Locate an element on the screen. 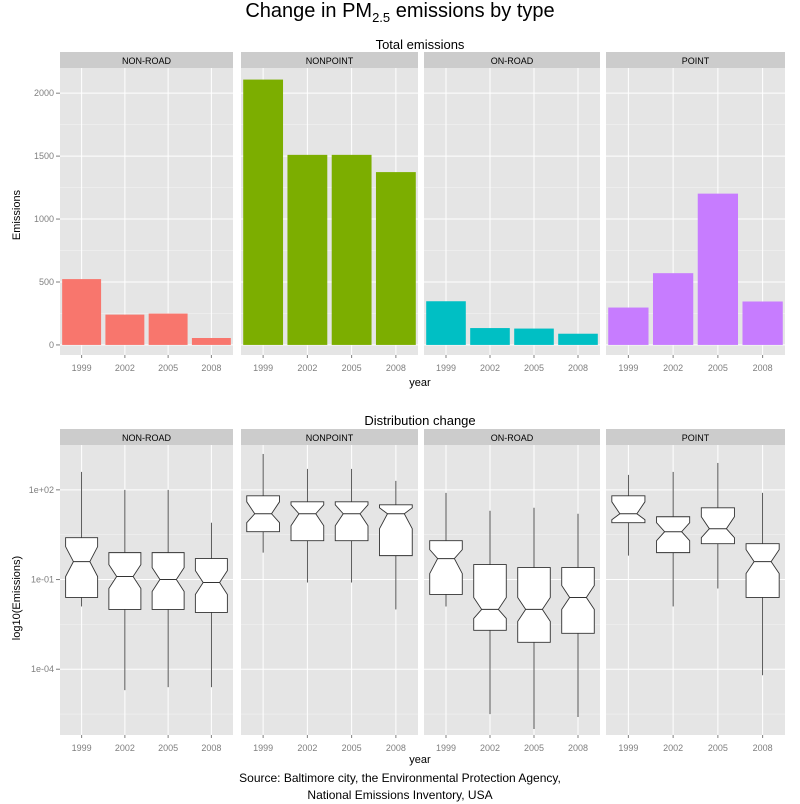  boxplot-point-2008 is located at coordinates (762, 584).